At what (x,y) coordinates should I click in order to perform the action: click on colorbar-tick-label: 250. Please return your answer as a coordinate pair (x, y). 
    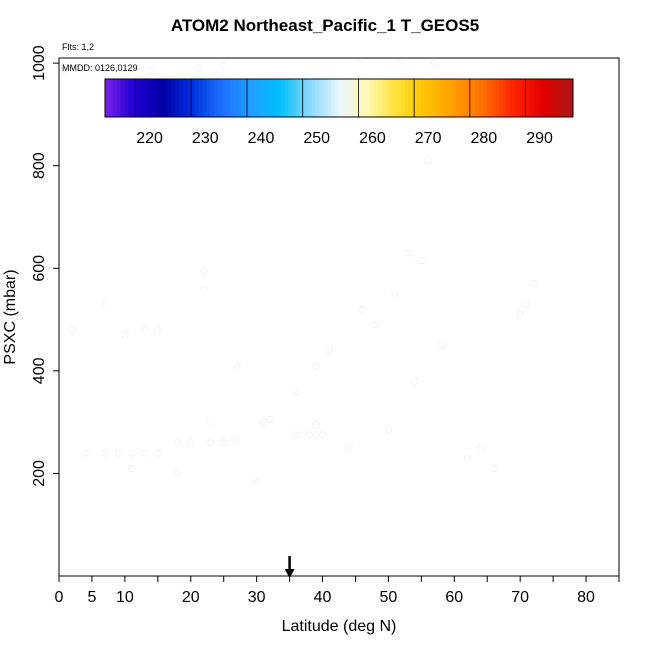
    Looking at the image, I should click on (316, 138).